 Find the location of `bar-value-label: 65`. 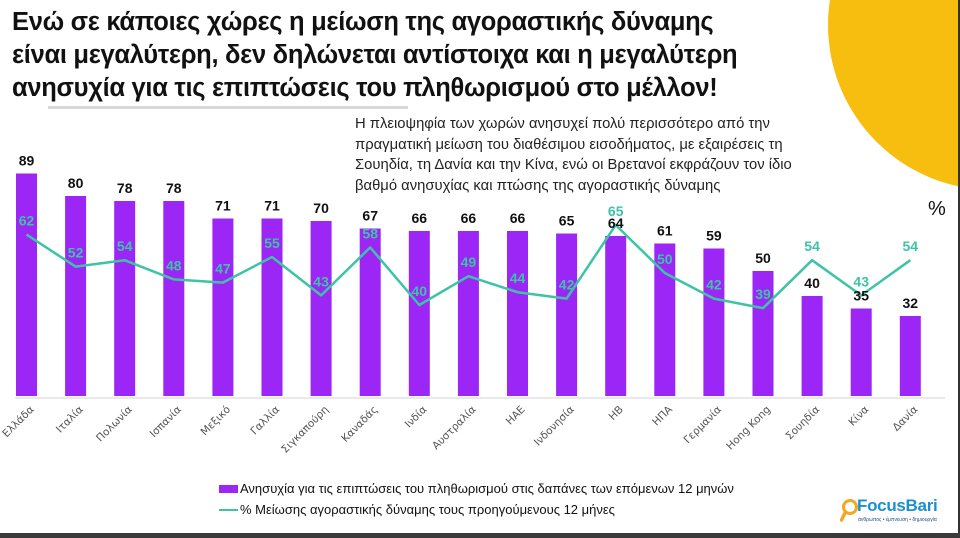

bar-value-label: 65 is located at coordinates (567, 221).